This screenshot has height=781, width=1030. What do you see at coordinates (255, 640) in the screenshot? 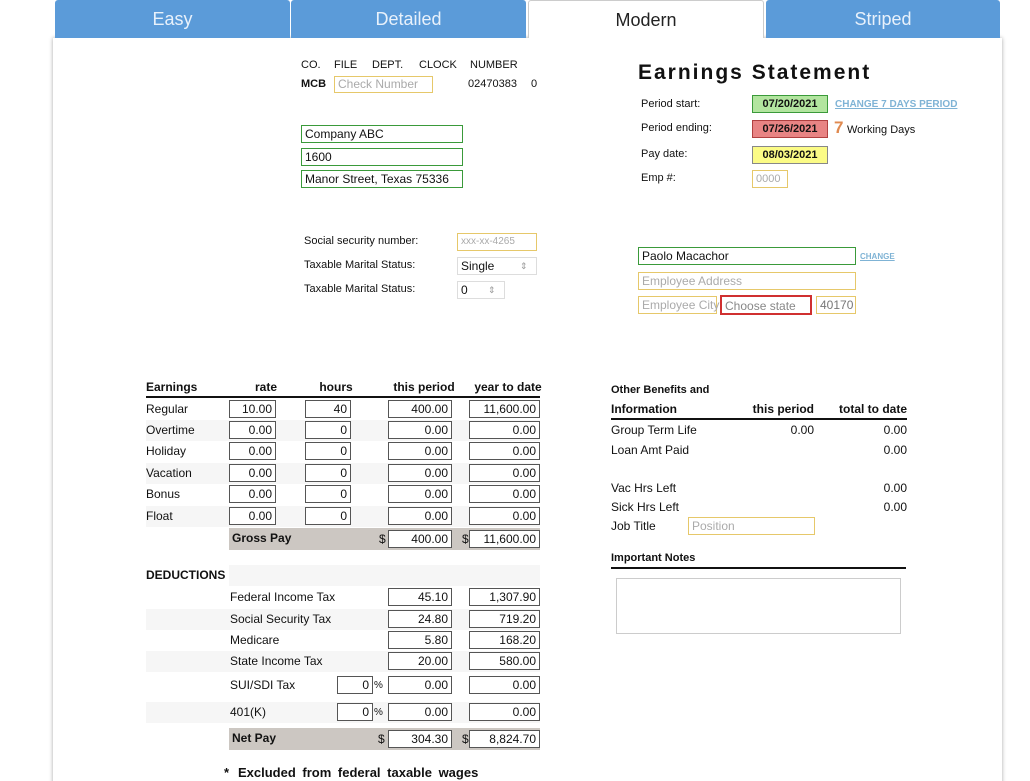
I see `deduction-label: Medicare` at bounding box center [255, 640].